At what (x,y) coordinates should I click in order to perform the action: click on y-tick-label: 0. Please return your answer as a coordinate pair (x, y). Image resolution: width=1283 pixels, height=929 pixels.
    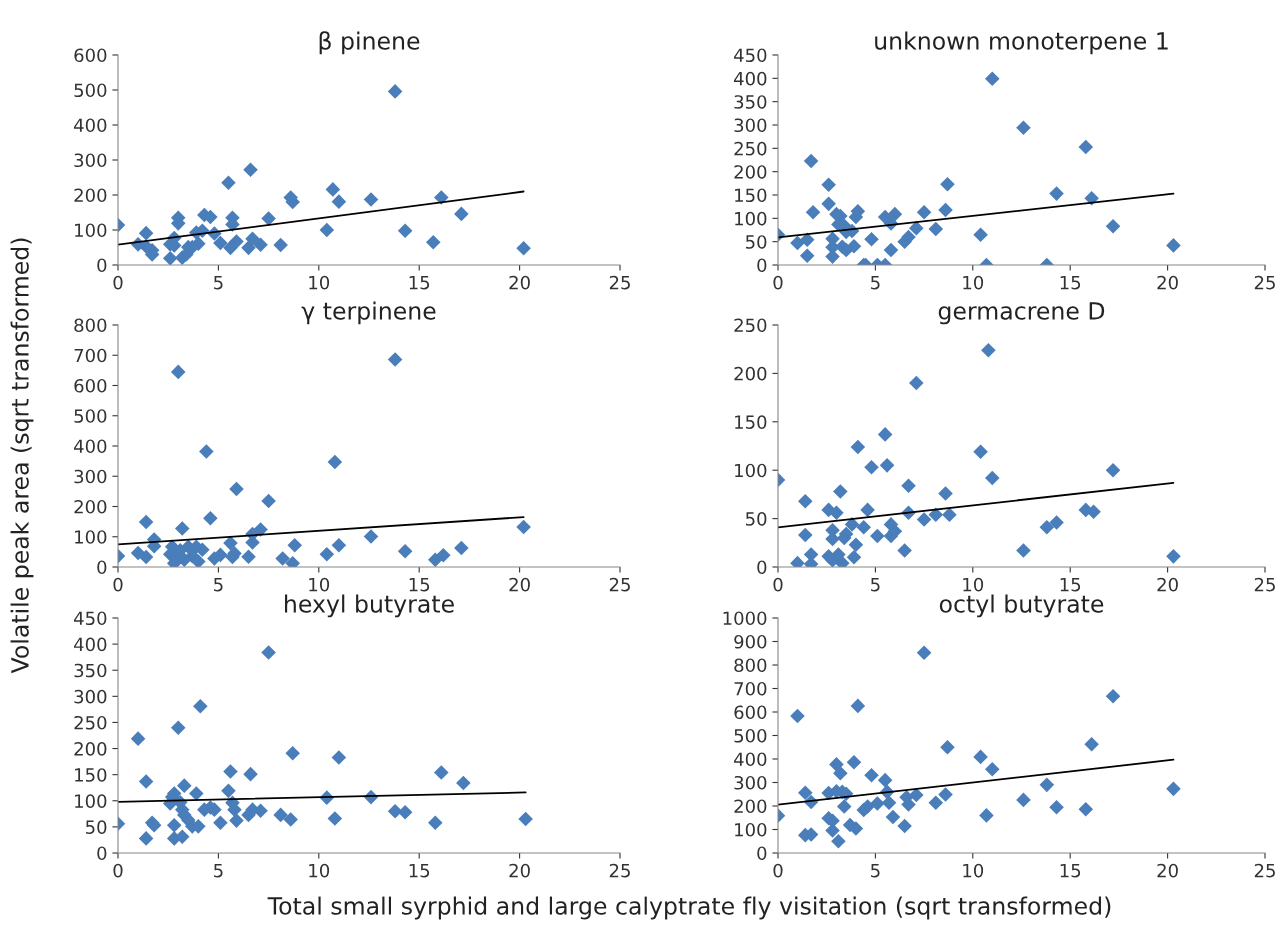
    Looking at the image, I should click on (102, 853).